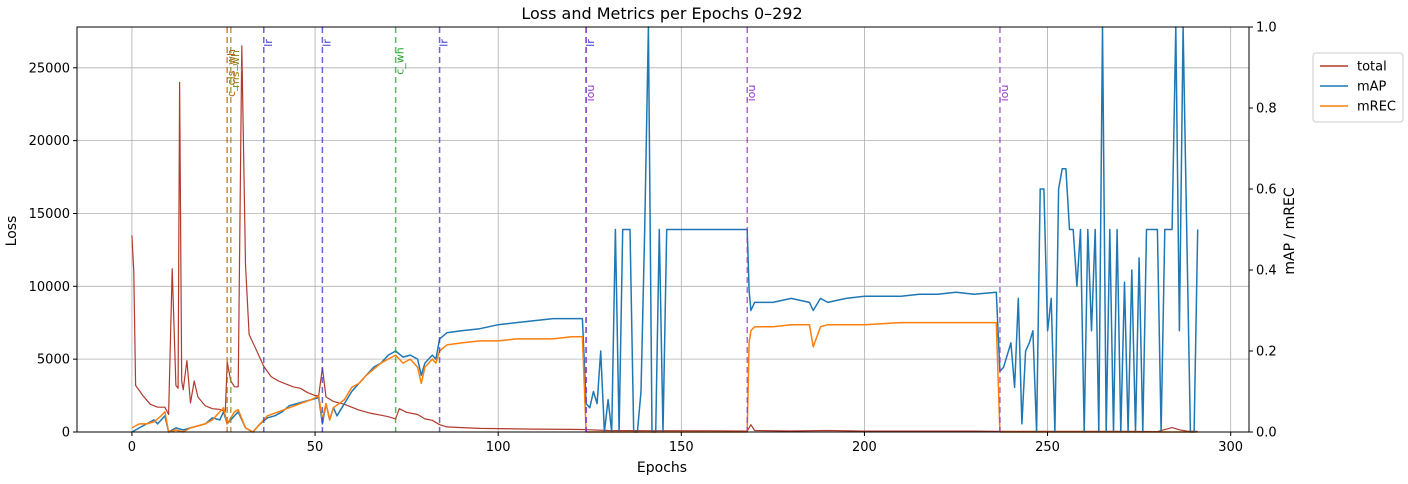 This screenshot has width=1408, height=484. I want to click on y-axis-label-left: Loss, so click(12, 231).